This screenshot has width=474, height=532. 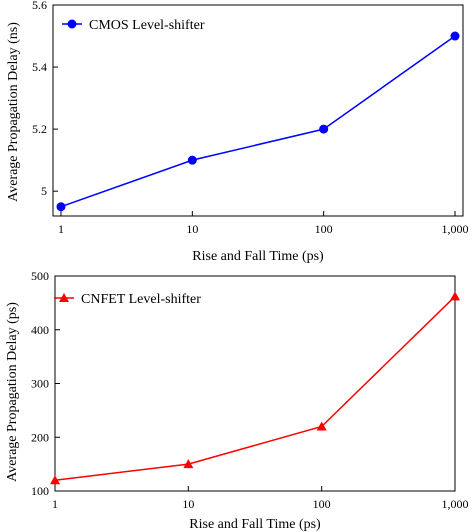 What do you see at coordinates (40, 384) in the screenshot?
I see `cnfet-y-tick-label: 300` at bounding box center [40, 384].